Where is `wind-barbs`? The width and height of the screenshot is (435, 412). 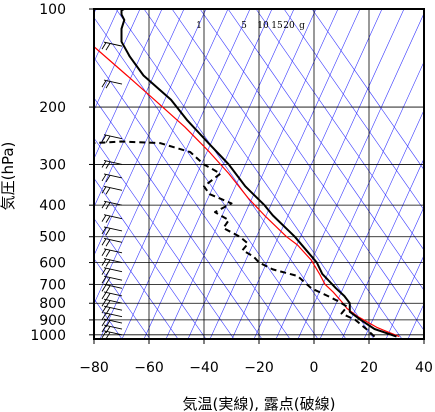 wind-barbs is located at coordinates (112, 190).